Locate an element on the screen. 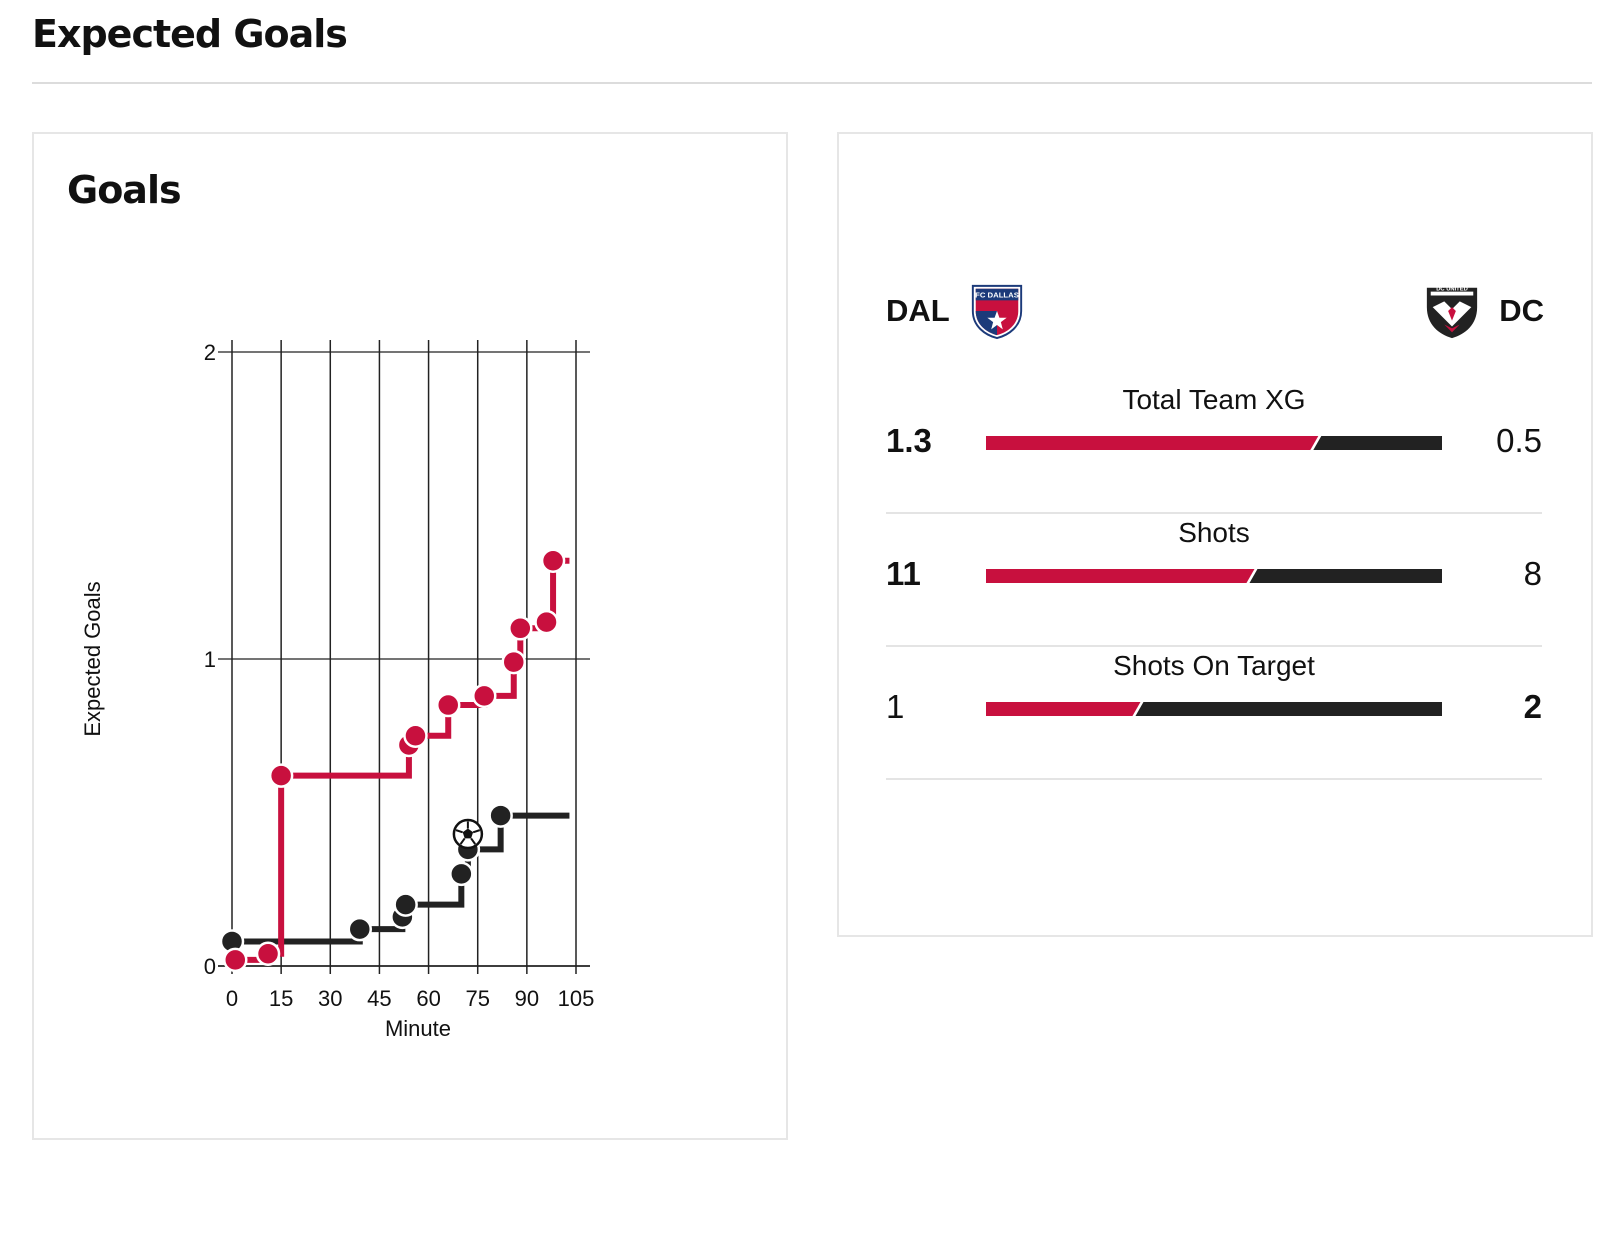 This screenshot has height=1242, width=1622. home-stat-value: 11 is located at coordinates (903, 573).